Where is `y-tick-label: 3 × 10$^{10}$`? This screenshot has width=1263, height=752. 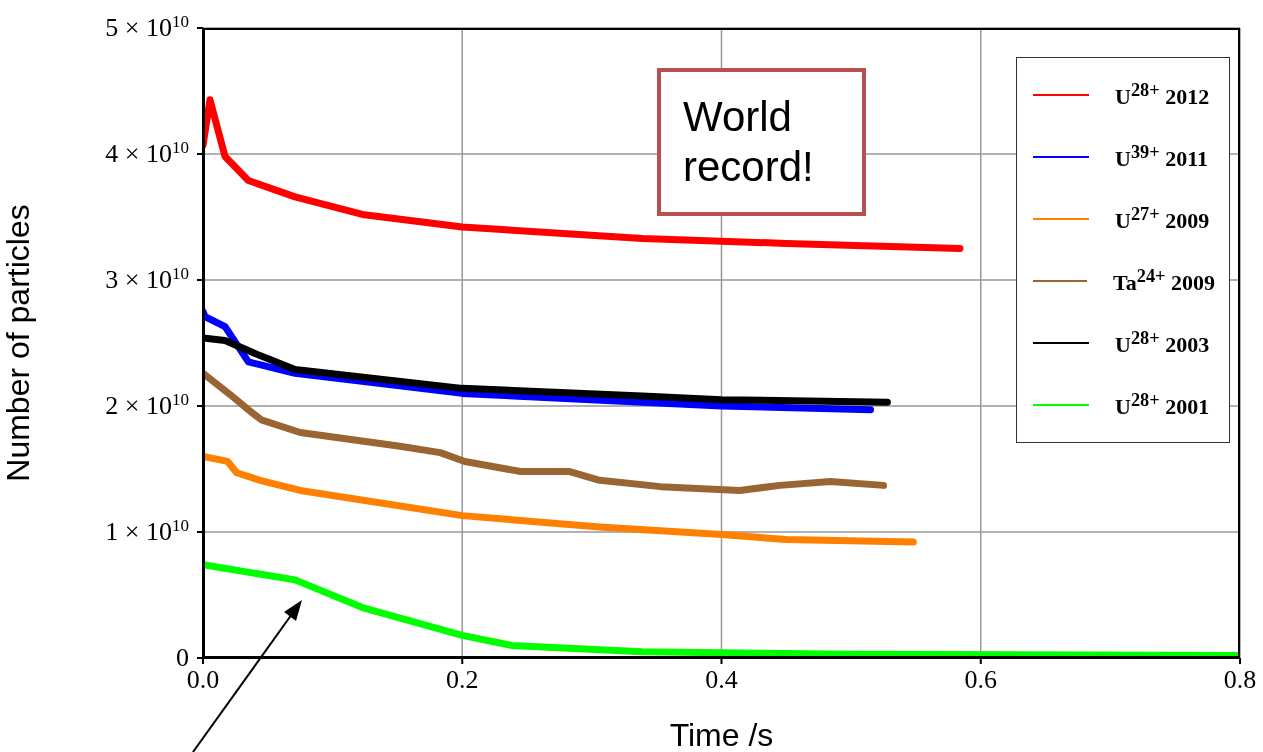
y-tick-label: 3 × 10$^{10}$ is located at coordinates (147, 278).